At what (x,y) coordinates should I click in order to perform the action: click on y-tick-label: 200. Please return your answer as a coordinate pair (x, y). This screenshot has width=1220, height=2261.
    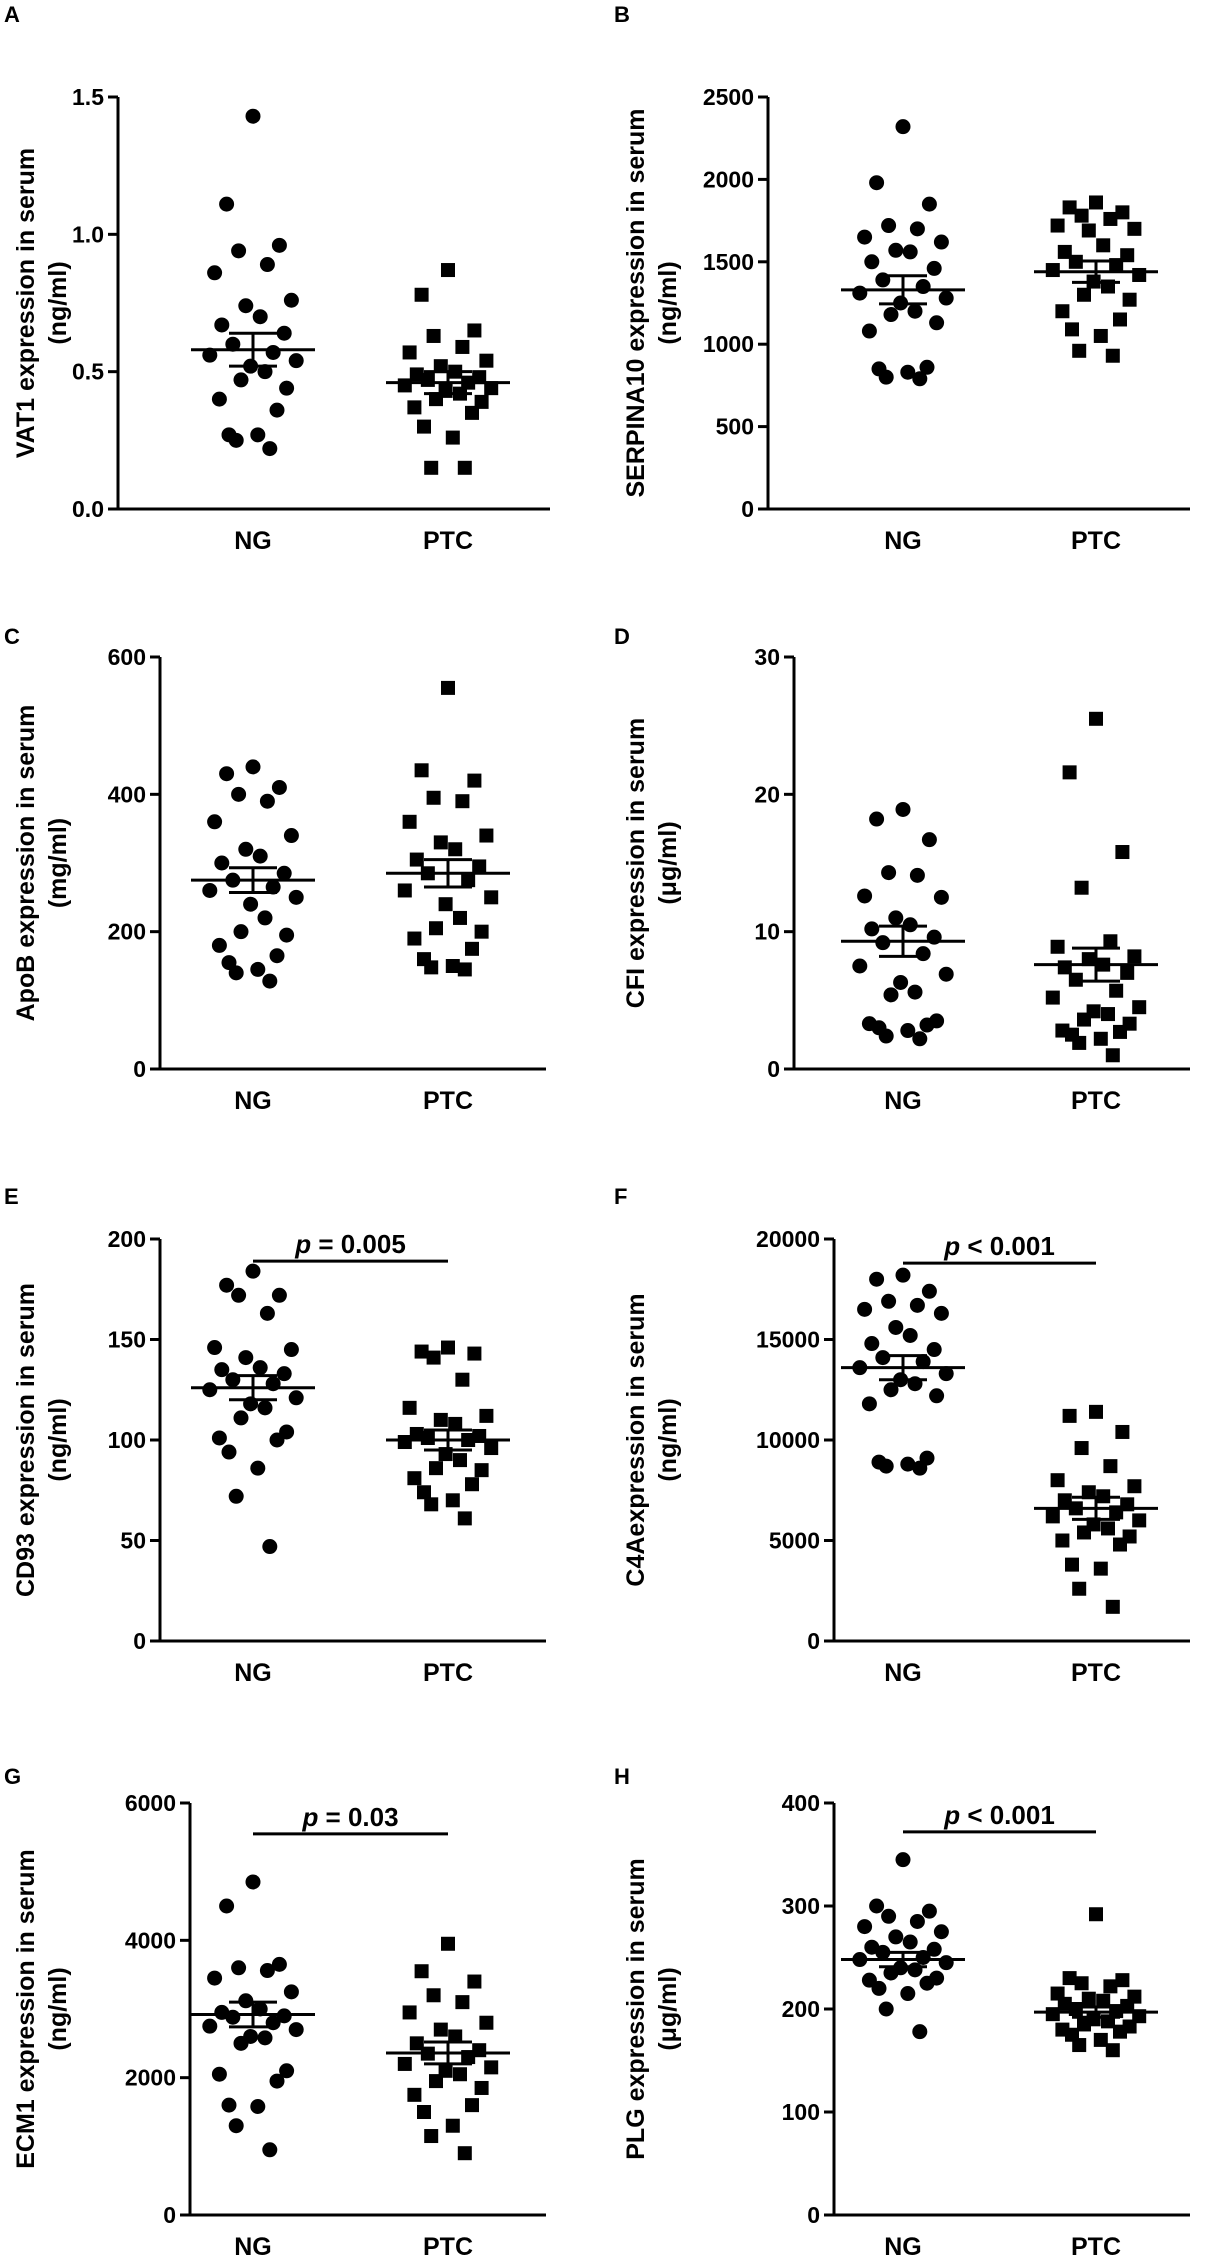
    Looking at the image, I should click on (801, 2009).